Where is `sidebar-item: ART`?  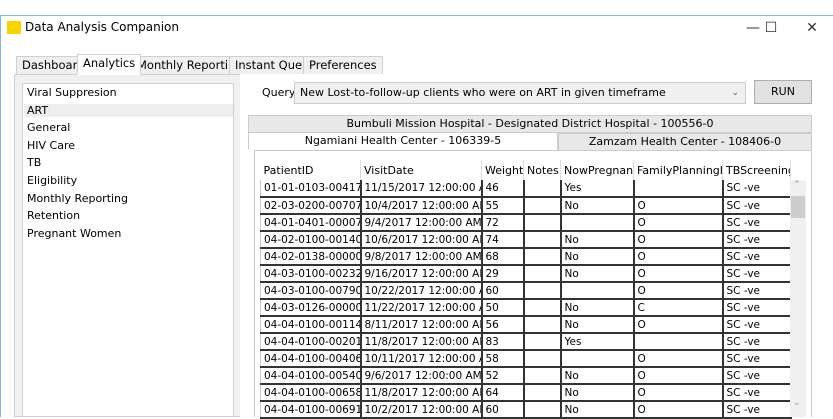 sidebar-item: ART is located at coordinates (128, 110).